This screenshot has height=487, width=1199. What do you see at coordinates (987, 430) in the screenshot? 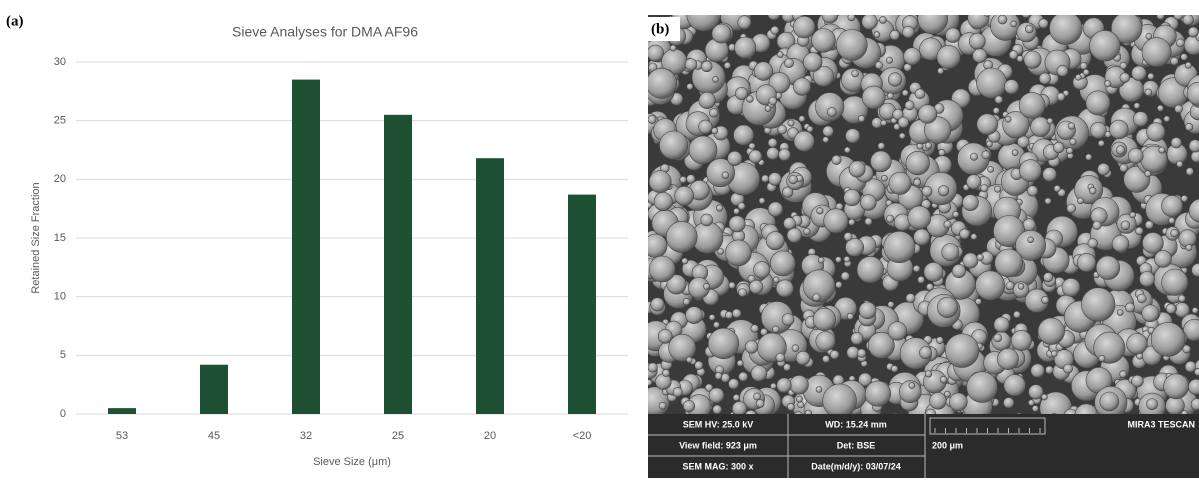
I see `scale-bar` at bounding box center [987, 430].